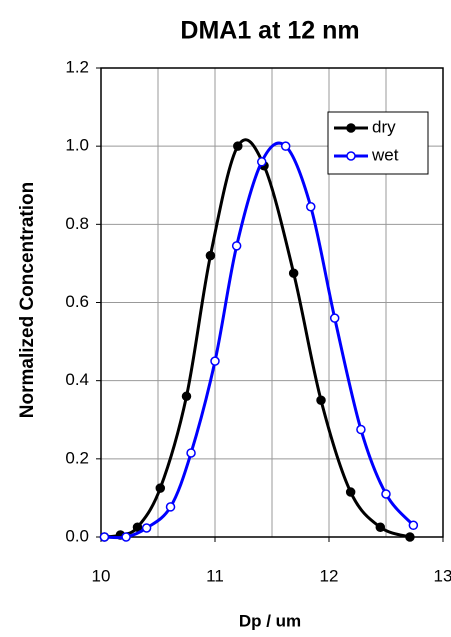 This screenshot has height=637, width=451. I want to click on y-tick-label: 0.0, so click(77, 535).